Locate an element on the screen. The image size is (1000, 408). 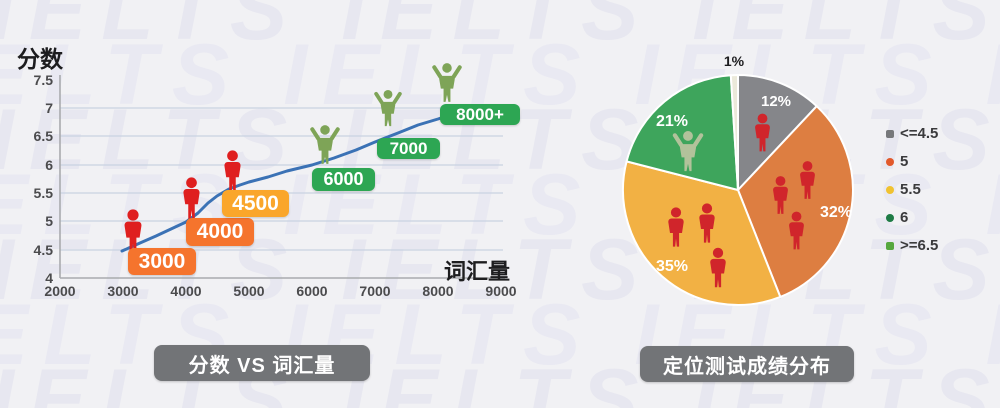
x-tick: 3000 is located at coordinates (123, 291).